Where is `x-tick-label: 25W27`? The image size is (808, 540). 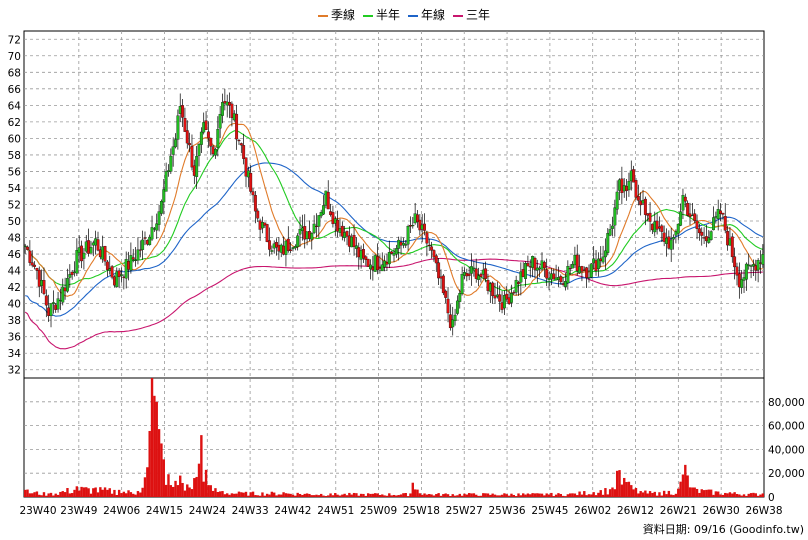 x-tick-label: 25W27 is located at coordinates (464, 511).